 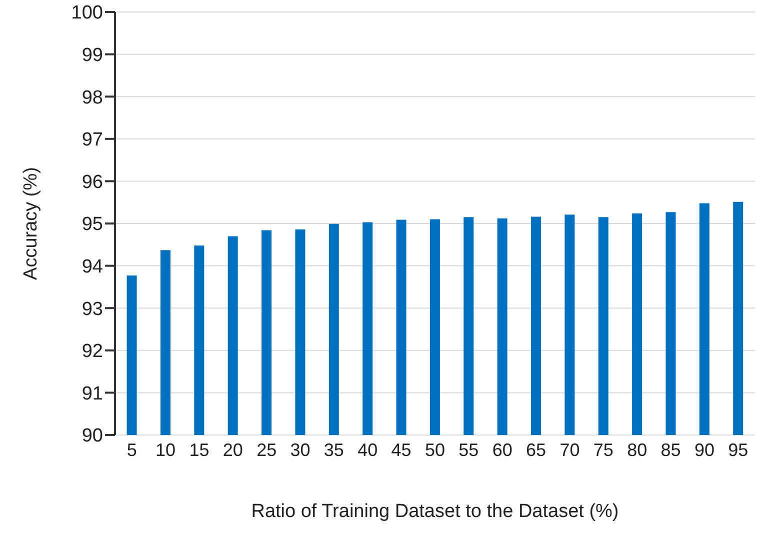 What do you see at coordinates (368, 450) in the screenshot?
I see `x-tick-label: 40` at bounding box center [368, 450].